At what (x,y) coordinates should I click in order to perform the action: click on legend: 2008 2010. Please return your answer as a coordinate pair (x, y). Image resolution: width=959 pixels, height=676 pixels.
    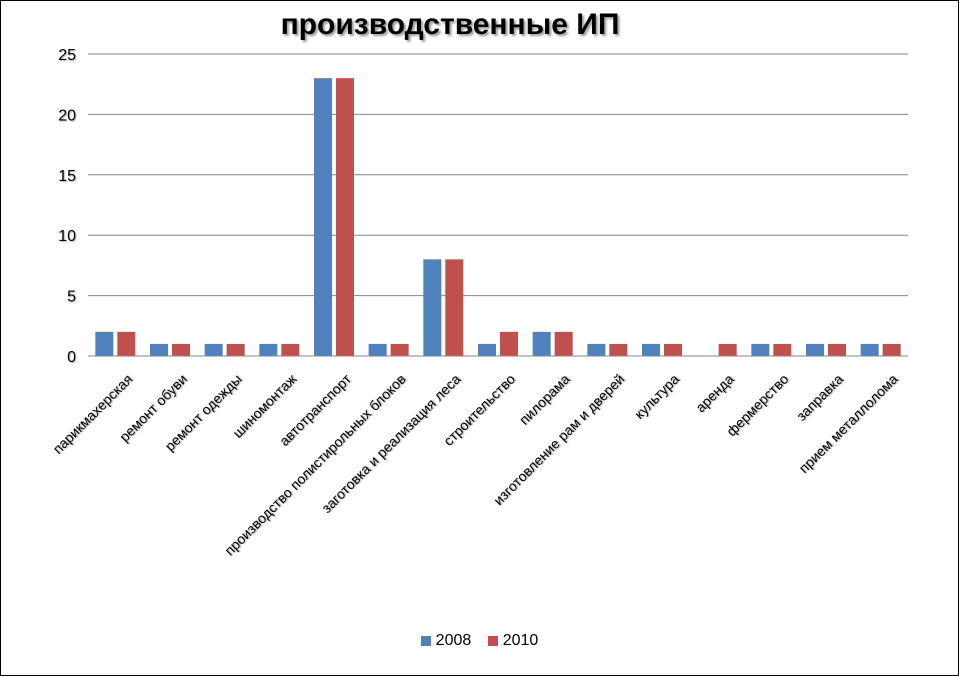
    Looking at the image, I should click on (479, 641).